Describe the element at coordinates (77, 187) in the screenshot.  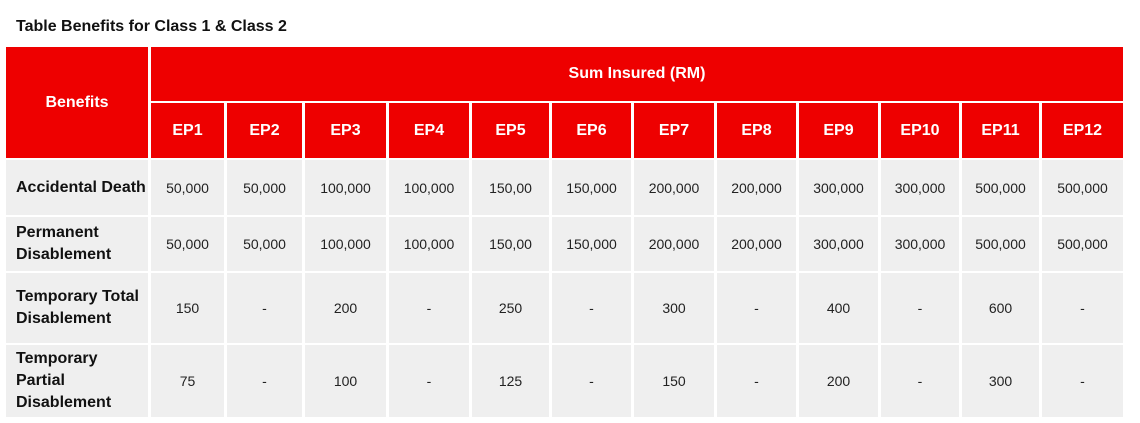
I see `row-label: Accidental Death` at that location.